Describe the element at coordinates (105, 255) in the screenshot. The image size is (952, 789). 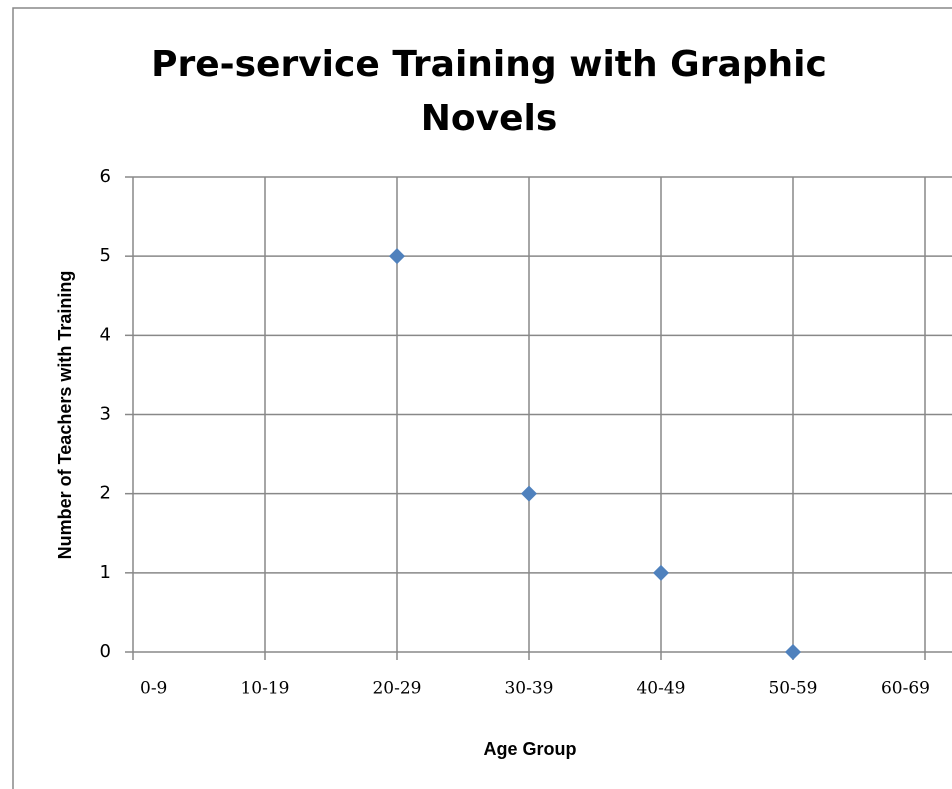
I see `y-tick-label: 5` at that location.